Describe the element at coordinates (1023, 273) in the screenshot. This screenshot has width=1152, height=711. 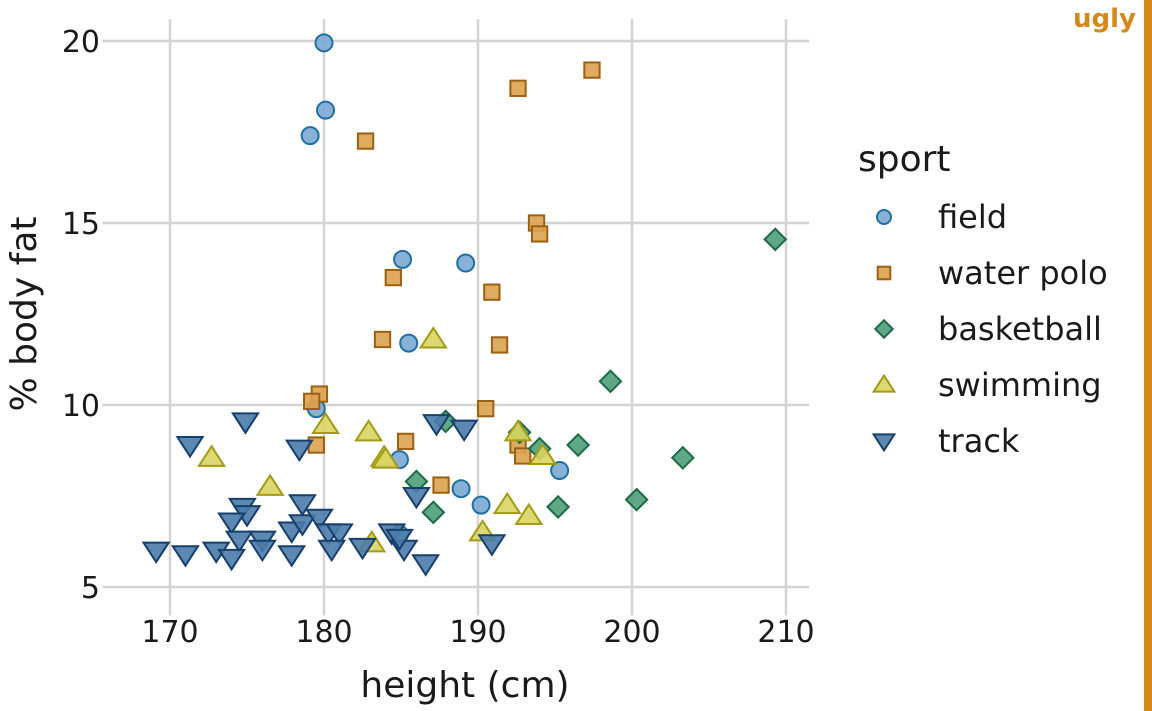
I see `legend-label: water polo` at that location.